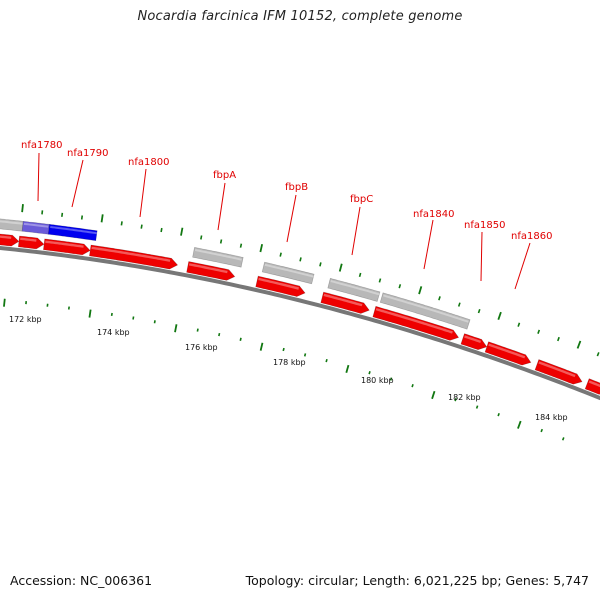 The width and height of the screenshot is (600, 600). What do you see at coordinates (361, 199) in the screenshot?
I see `gene-label: fbpC` at bounding box center [361, 199].